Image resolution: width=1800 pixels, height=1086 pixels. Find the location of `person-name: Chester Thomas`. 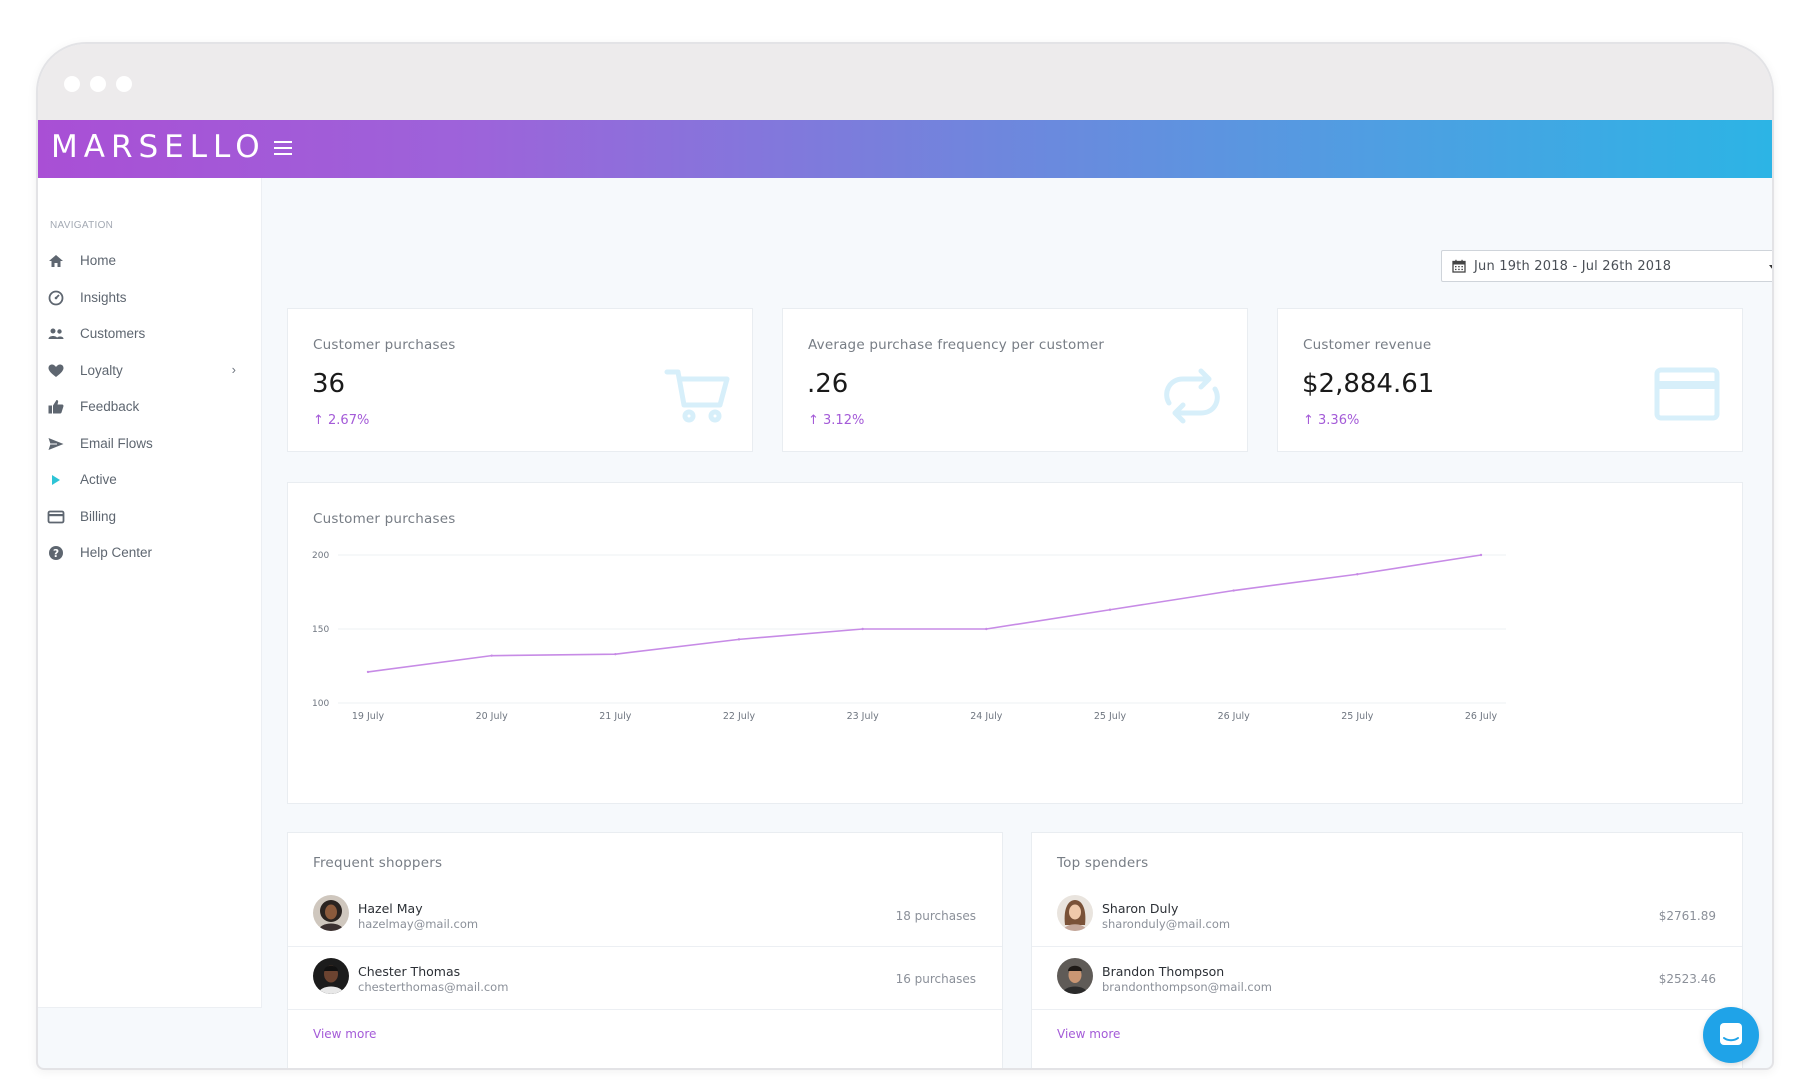

person-name: Chester Thomas is located at coordinates (409, 971).